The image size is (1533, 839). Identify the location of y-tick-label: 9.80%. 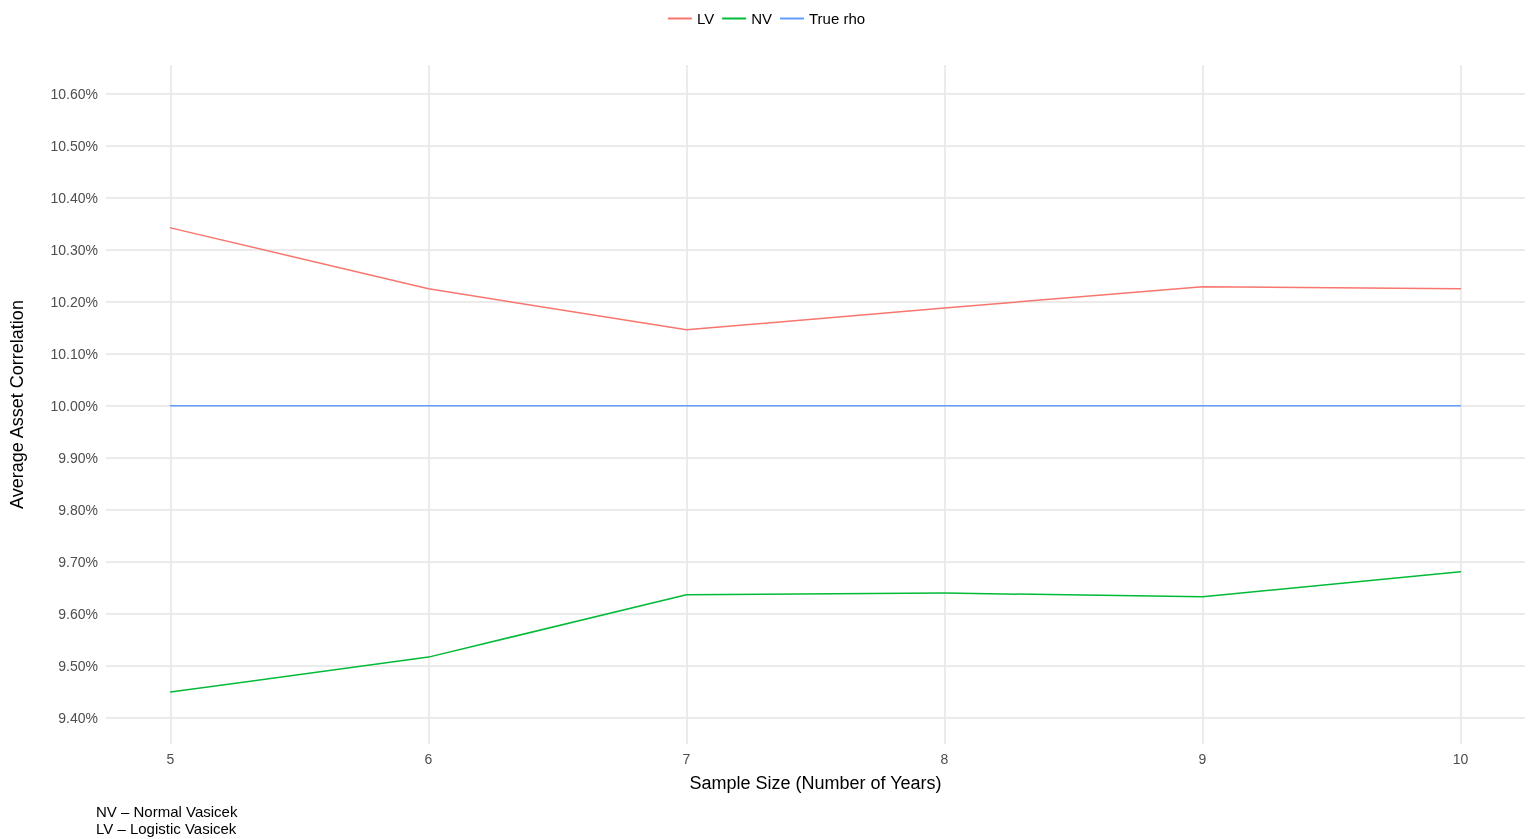
(78, 509).